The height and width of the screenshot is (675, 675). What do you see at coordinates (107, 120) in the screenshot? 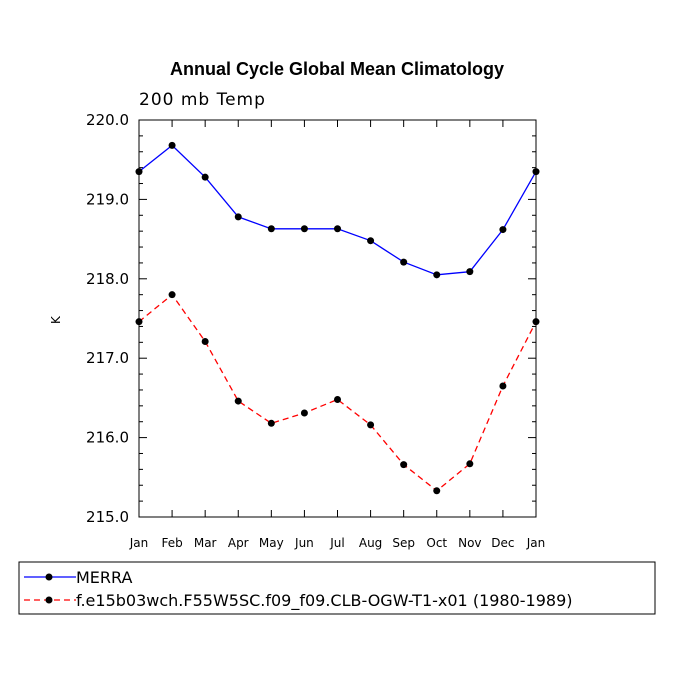
I see `y-tick-label: 220.0` at bounding box center [107, 120].